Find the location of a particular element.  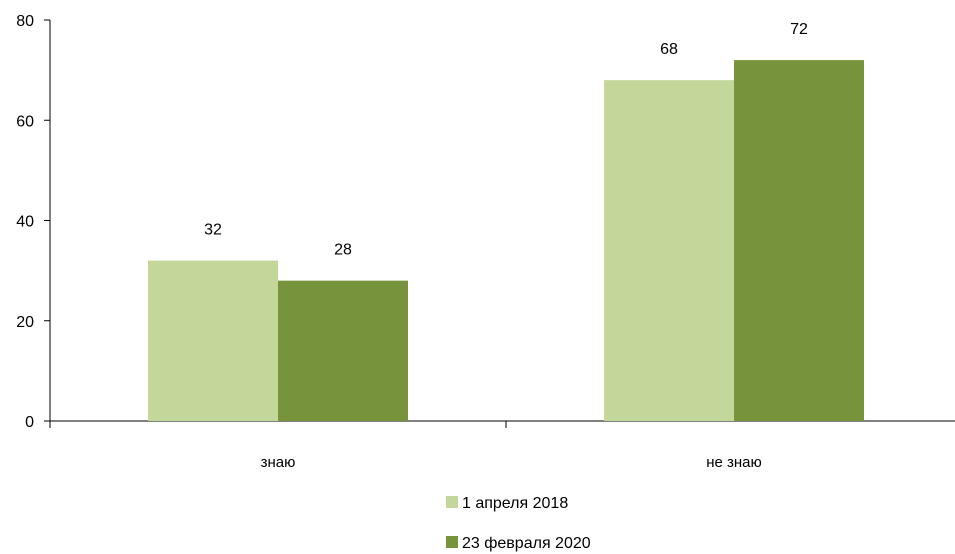

x-axis: знаю не знаю is located at coordinates (502, 445).